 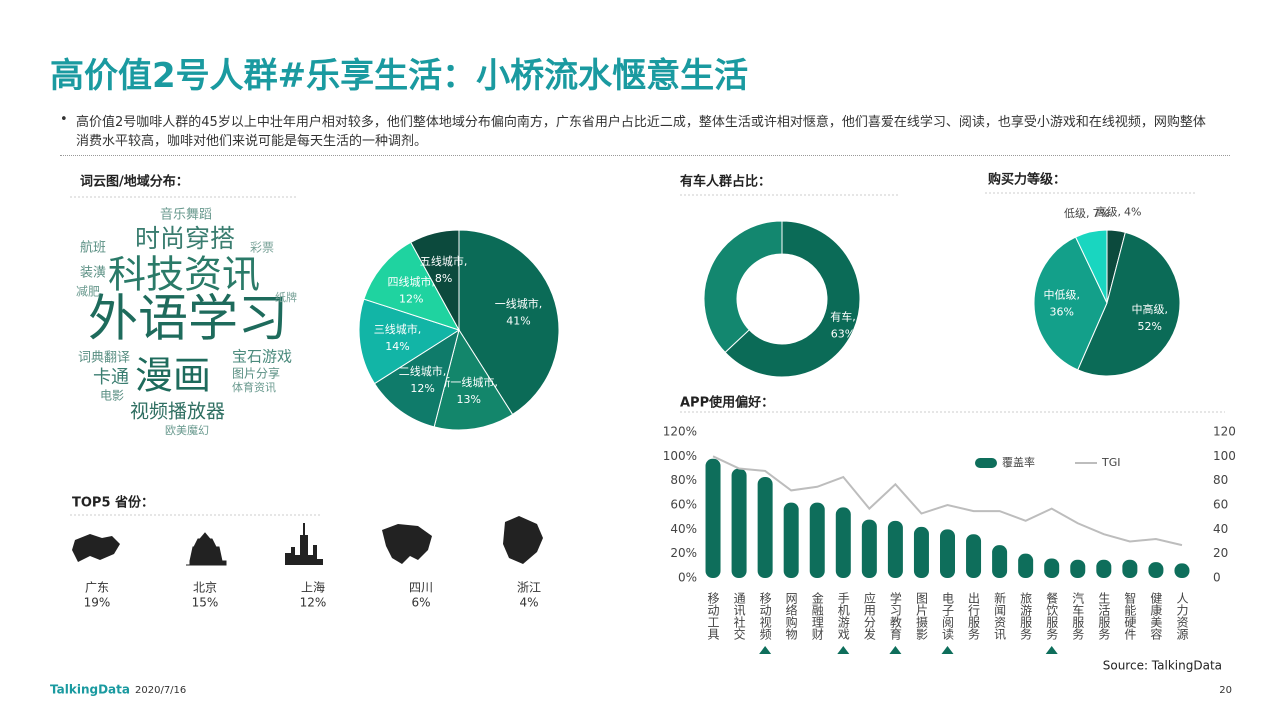 What do you see at coordinates (986, 463) in the screenshot?
I see `legend-swatch` at bounding box center [986, 463].